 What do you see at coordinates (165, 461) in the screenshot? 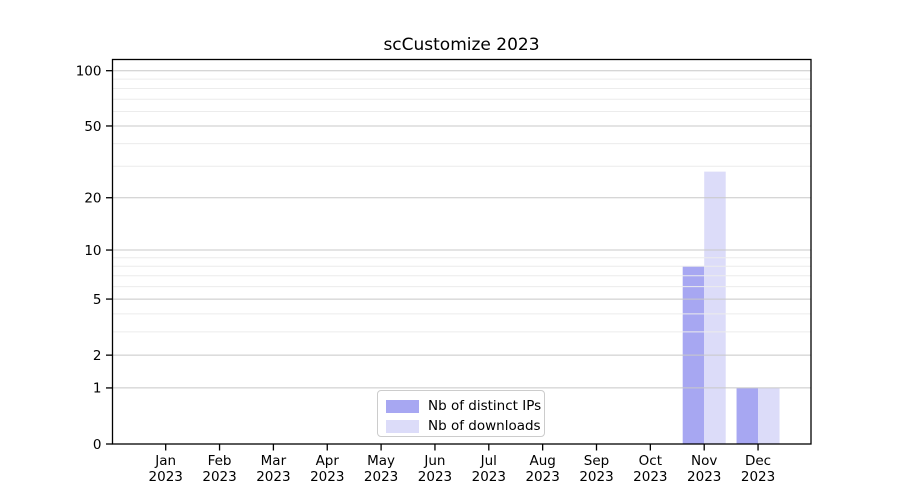
I see `x-tick-label-month-jan-2023: Jan` at bounding box center [165, 461].